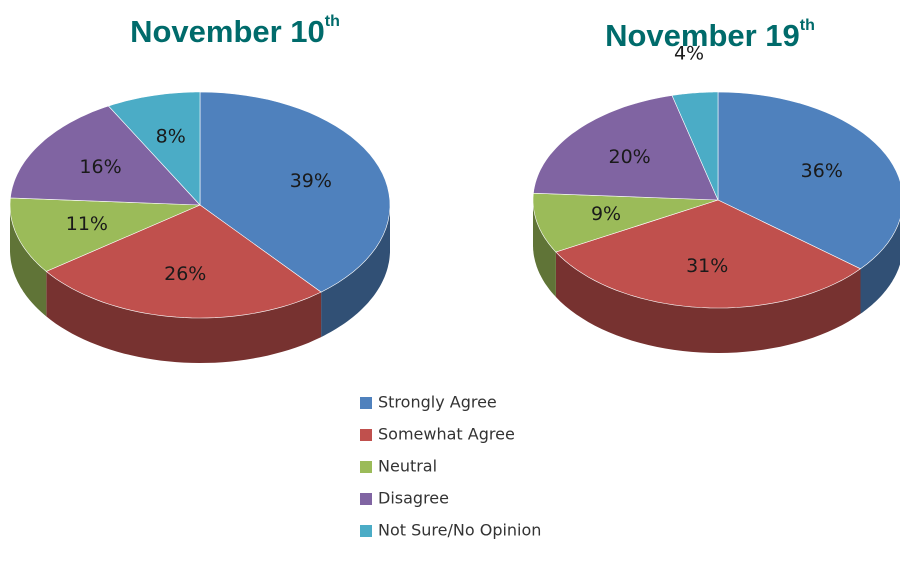 The image size is (900, 576). Describe the element at coordinates (702, 35) in the screenshot. I see `title-main: November 19` at that location.